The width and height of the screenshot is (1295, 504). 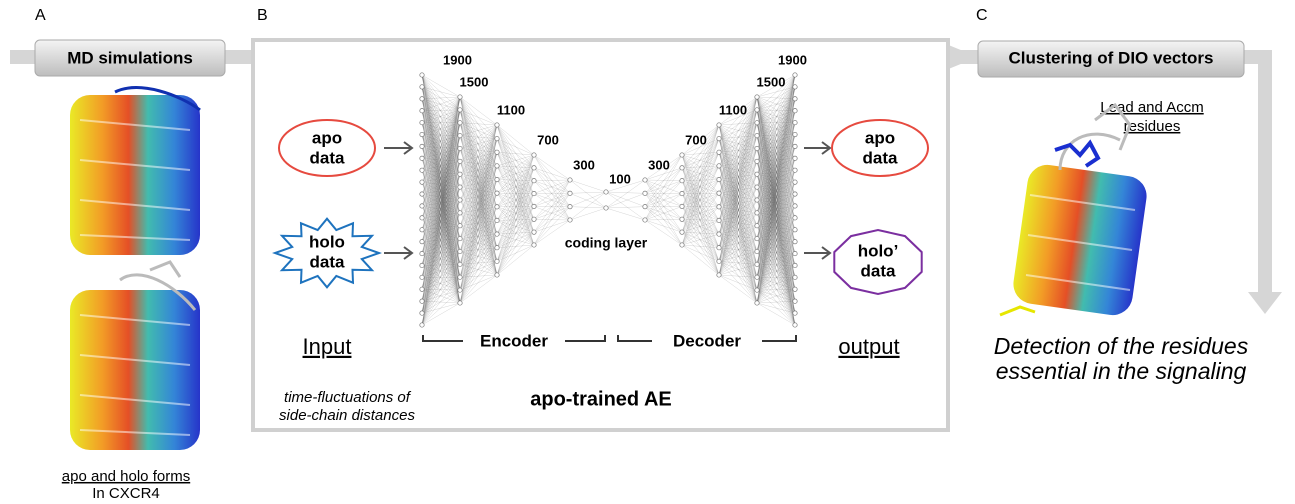 I want to click on layer-size: 1900, so click(x=792, y=59).